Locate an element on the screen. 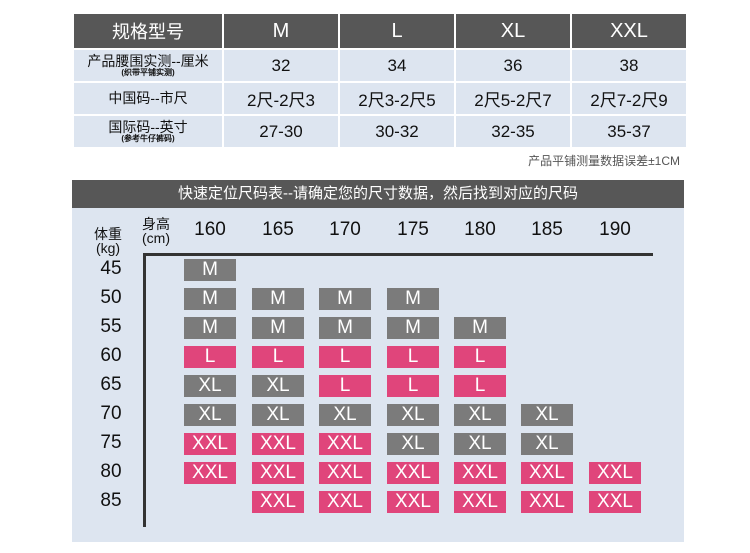 The image size is (750, 553). spec-header-size-xl: XL is located at coordinates (513, 31).